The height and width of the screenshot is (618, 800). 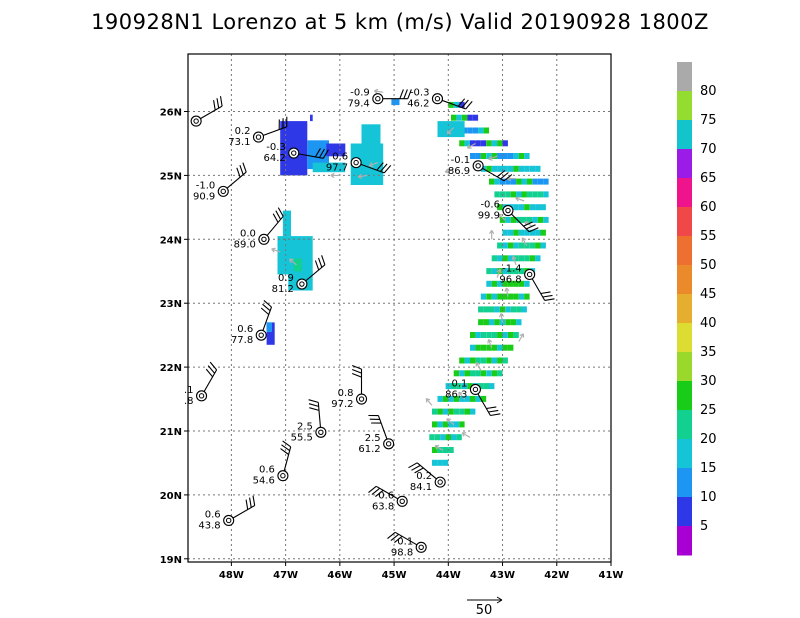 I want to click on station: 0.654.6, so click(x=272, y=463).